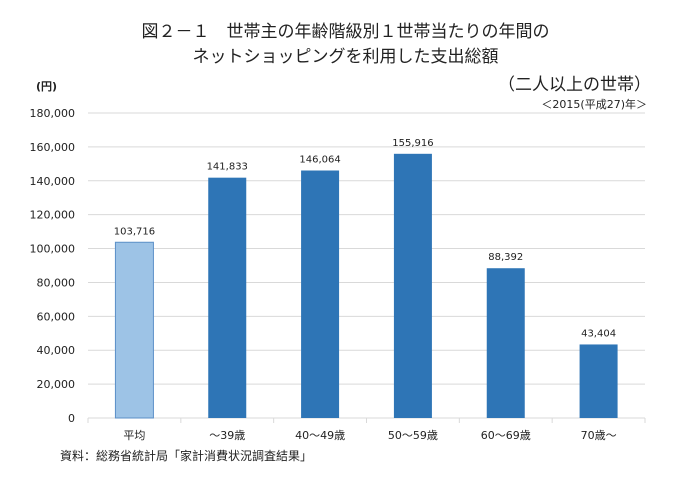 The width and height of the screenshot is (691, 487). What do you see at coordinates (227, 167) in the screenshot?
I see `data-label: 141,833` at bounding box center [227, 167].